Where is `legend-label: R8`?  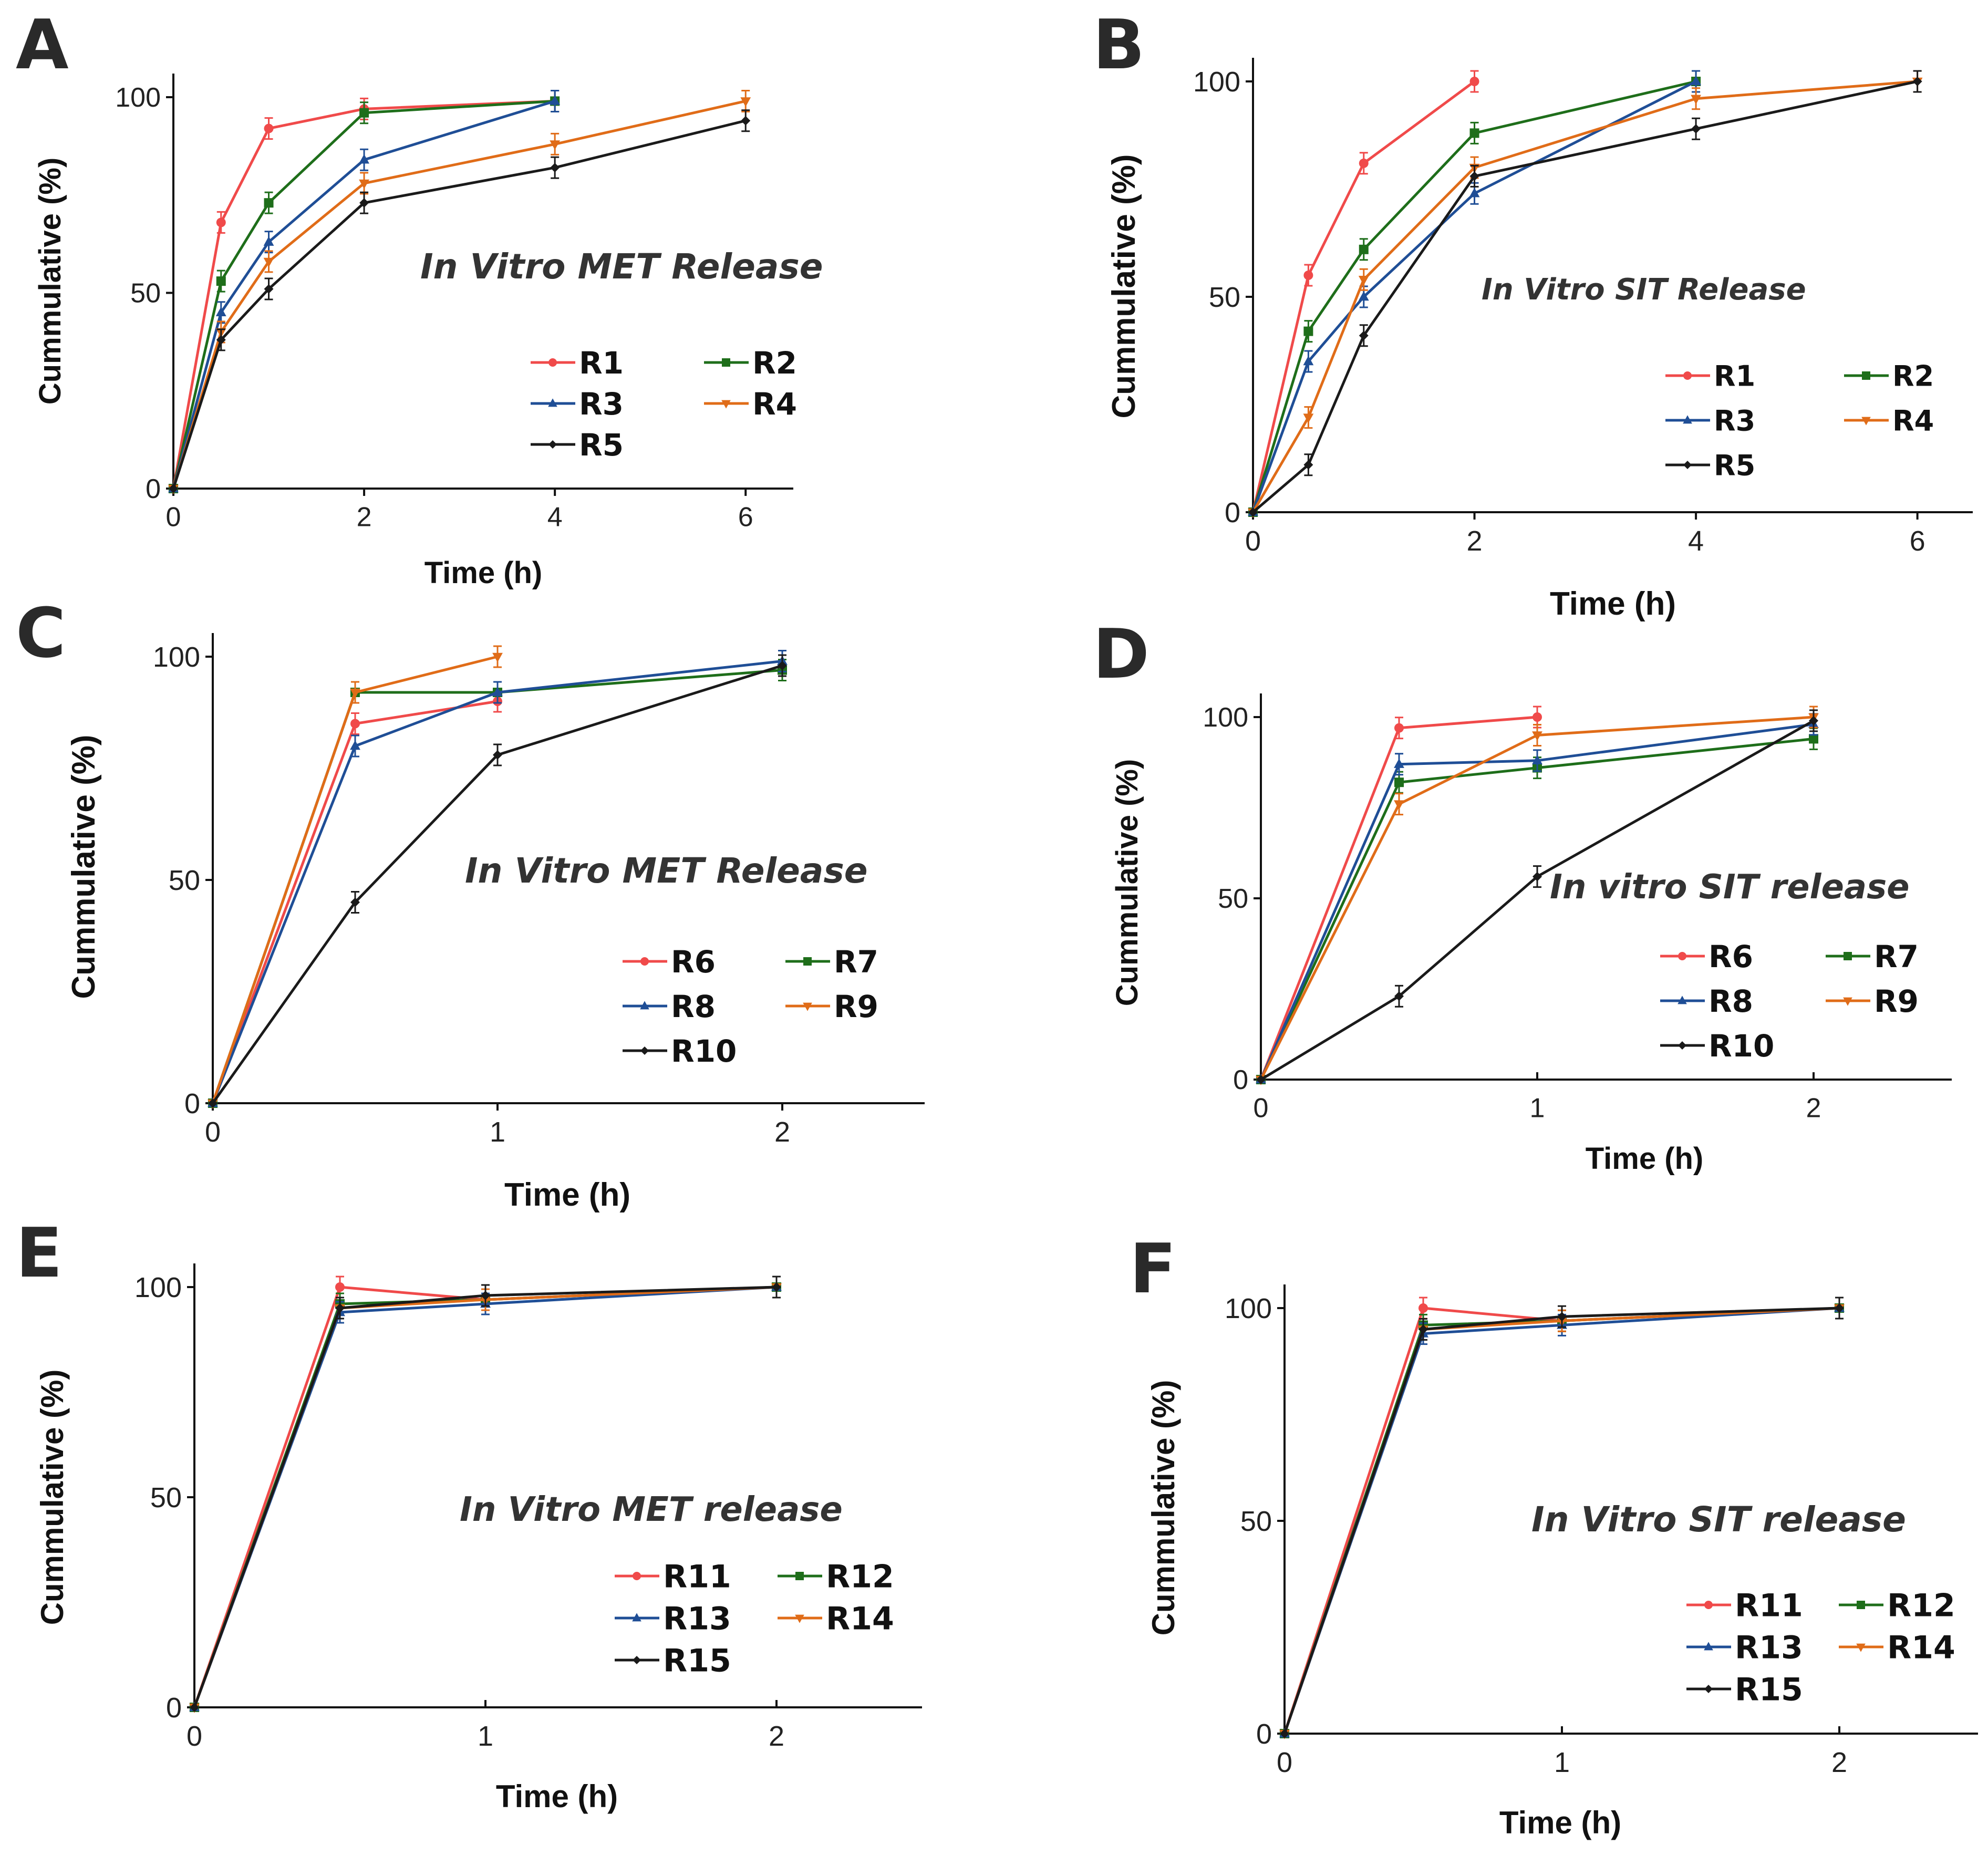 legend-label: R8 is located at coordinates (693, 1006).